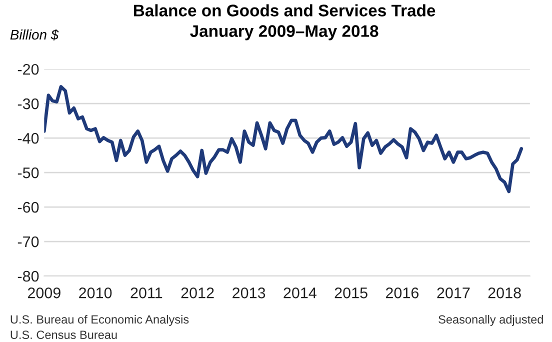 The image size is (552, 342). I want to click on chart-title: Balance on Goods and Services Trade, so click(285, 10).